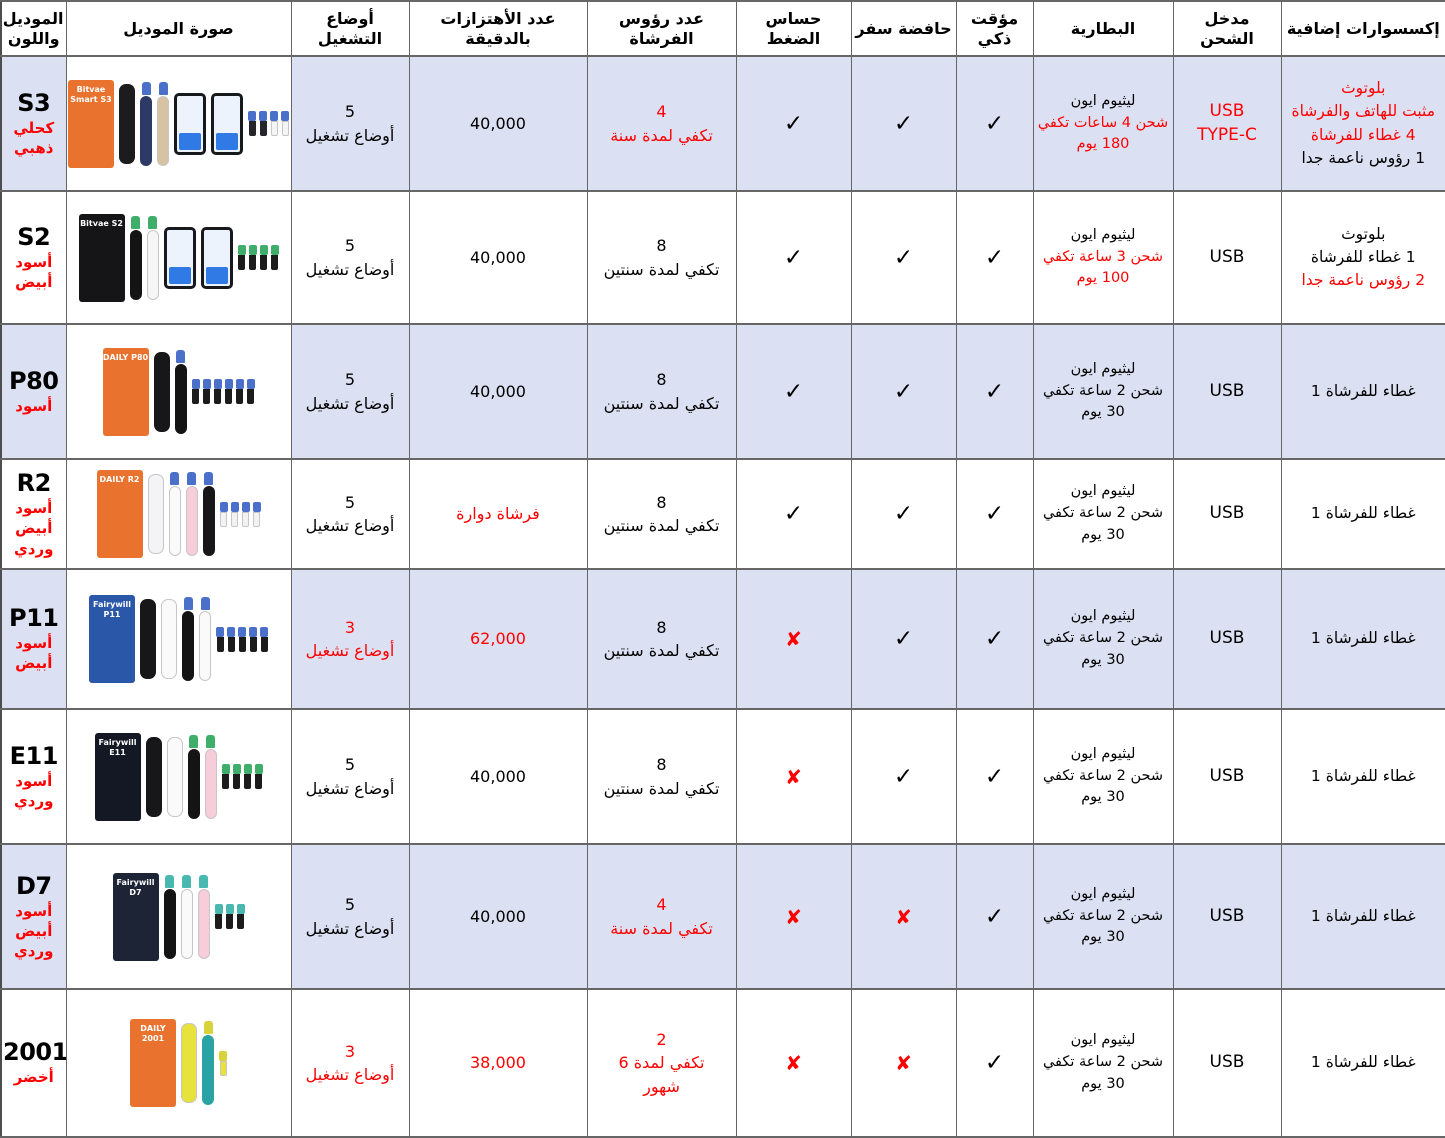  I want to click on product-photo: DAILY 2001, so click(179, 1063).